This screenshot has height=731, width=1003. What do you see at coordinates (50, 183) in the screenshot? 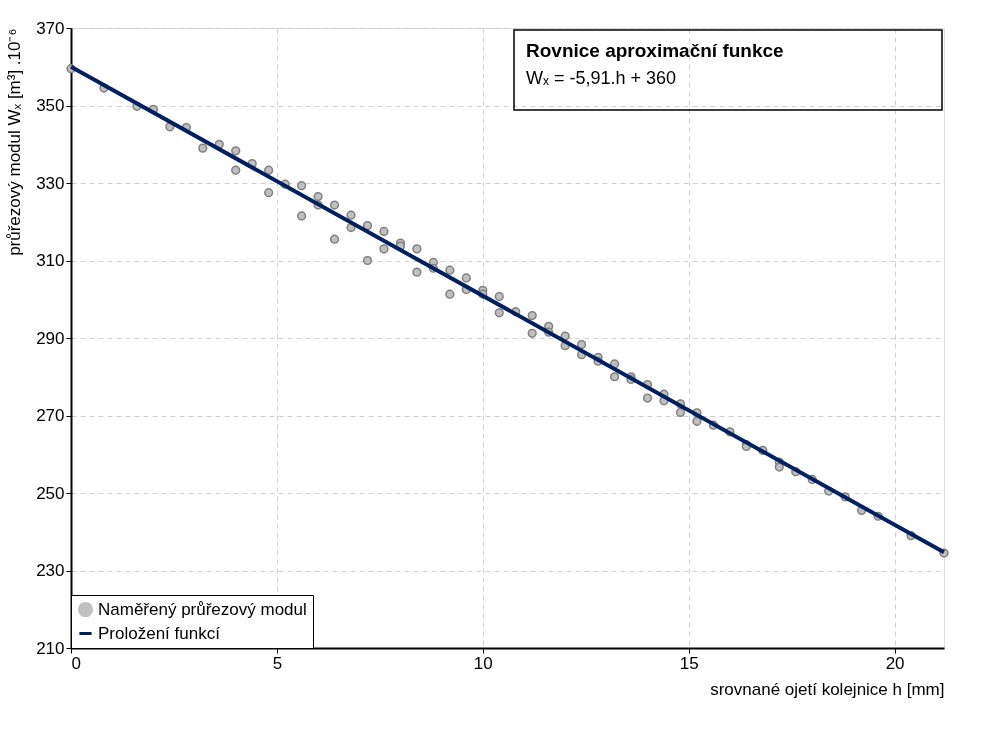
I see `y-tick-label: 330` at bounding box center [50, 183].